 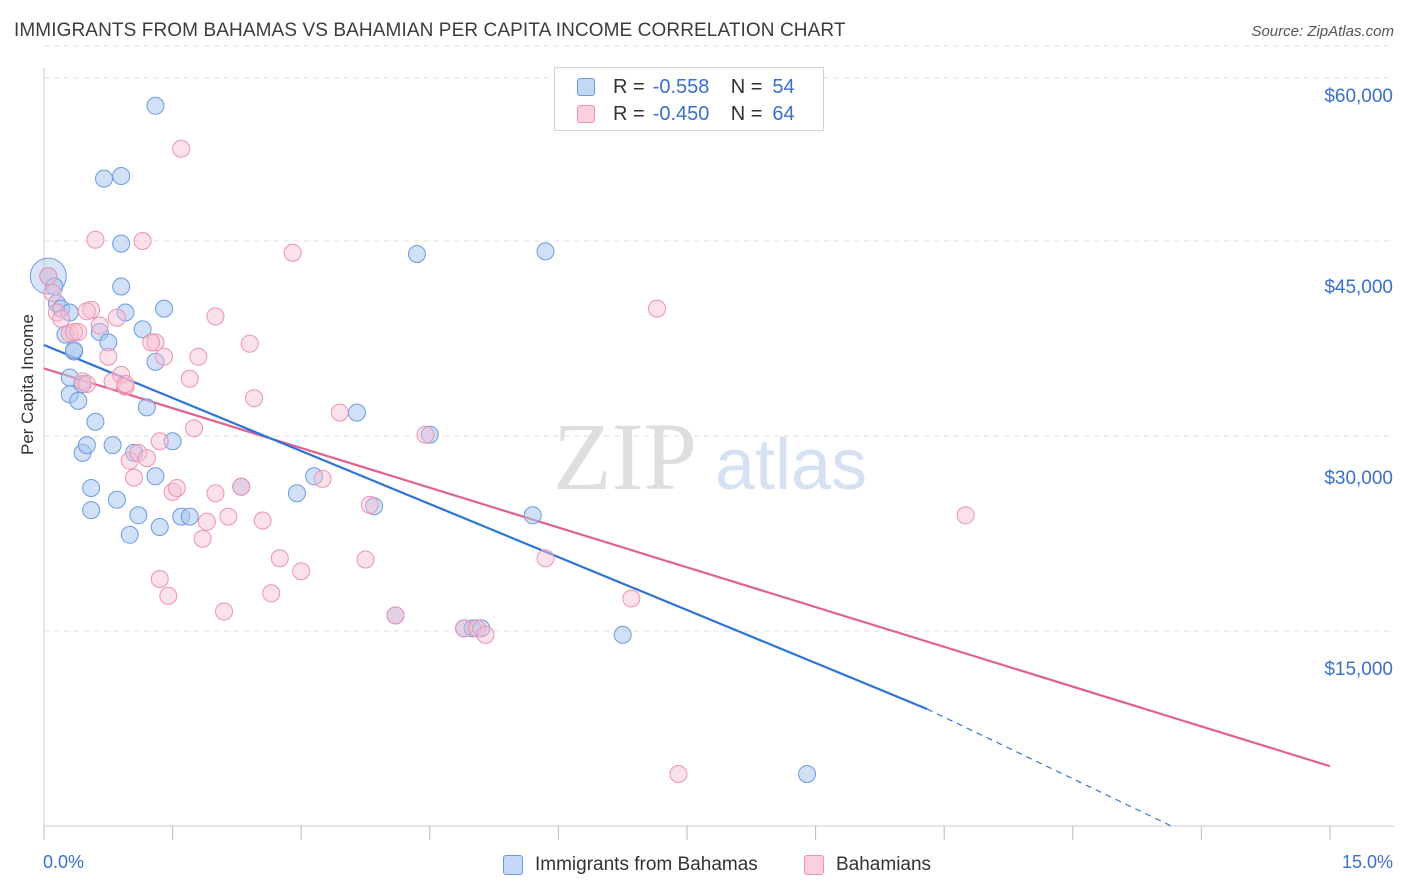 I want to click on x-tick-label: 0.0%, so click(x=64, y=862).